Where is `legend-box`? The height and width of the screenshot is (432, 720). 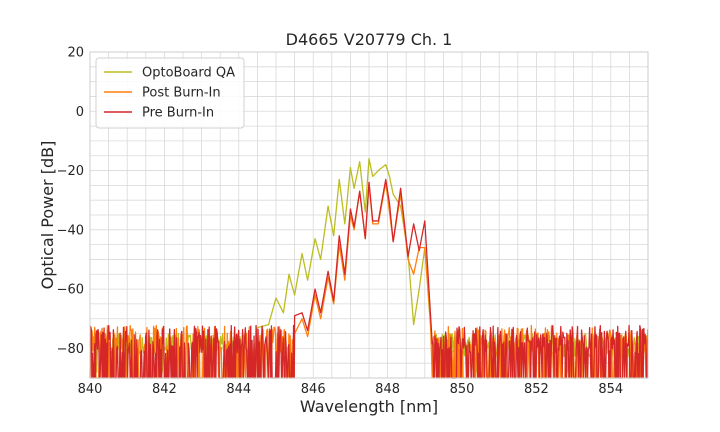 legend-box is located at coordinates (170, 93).